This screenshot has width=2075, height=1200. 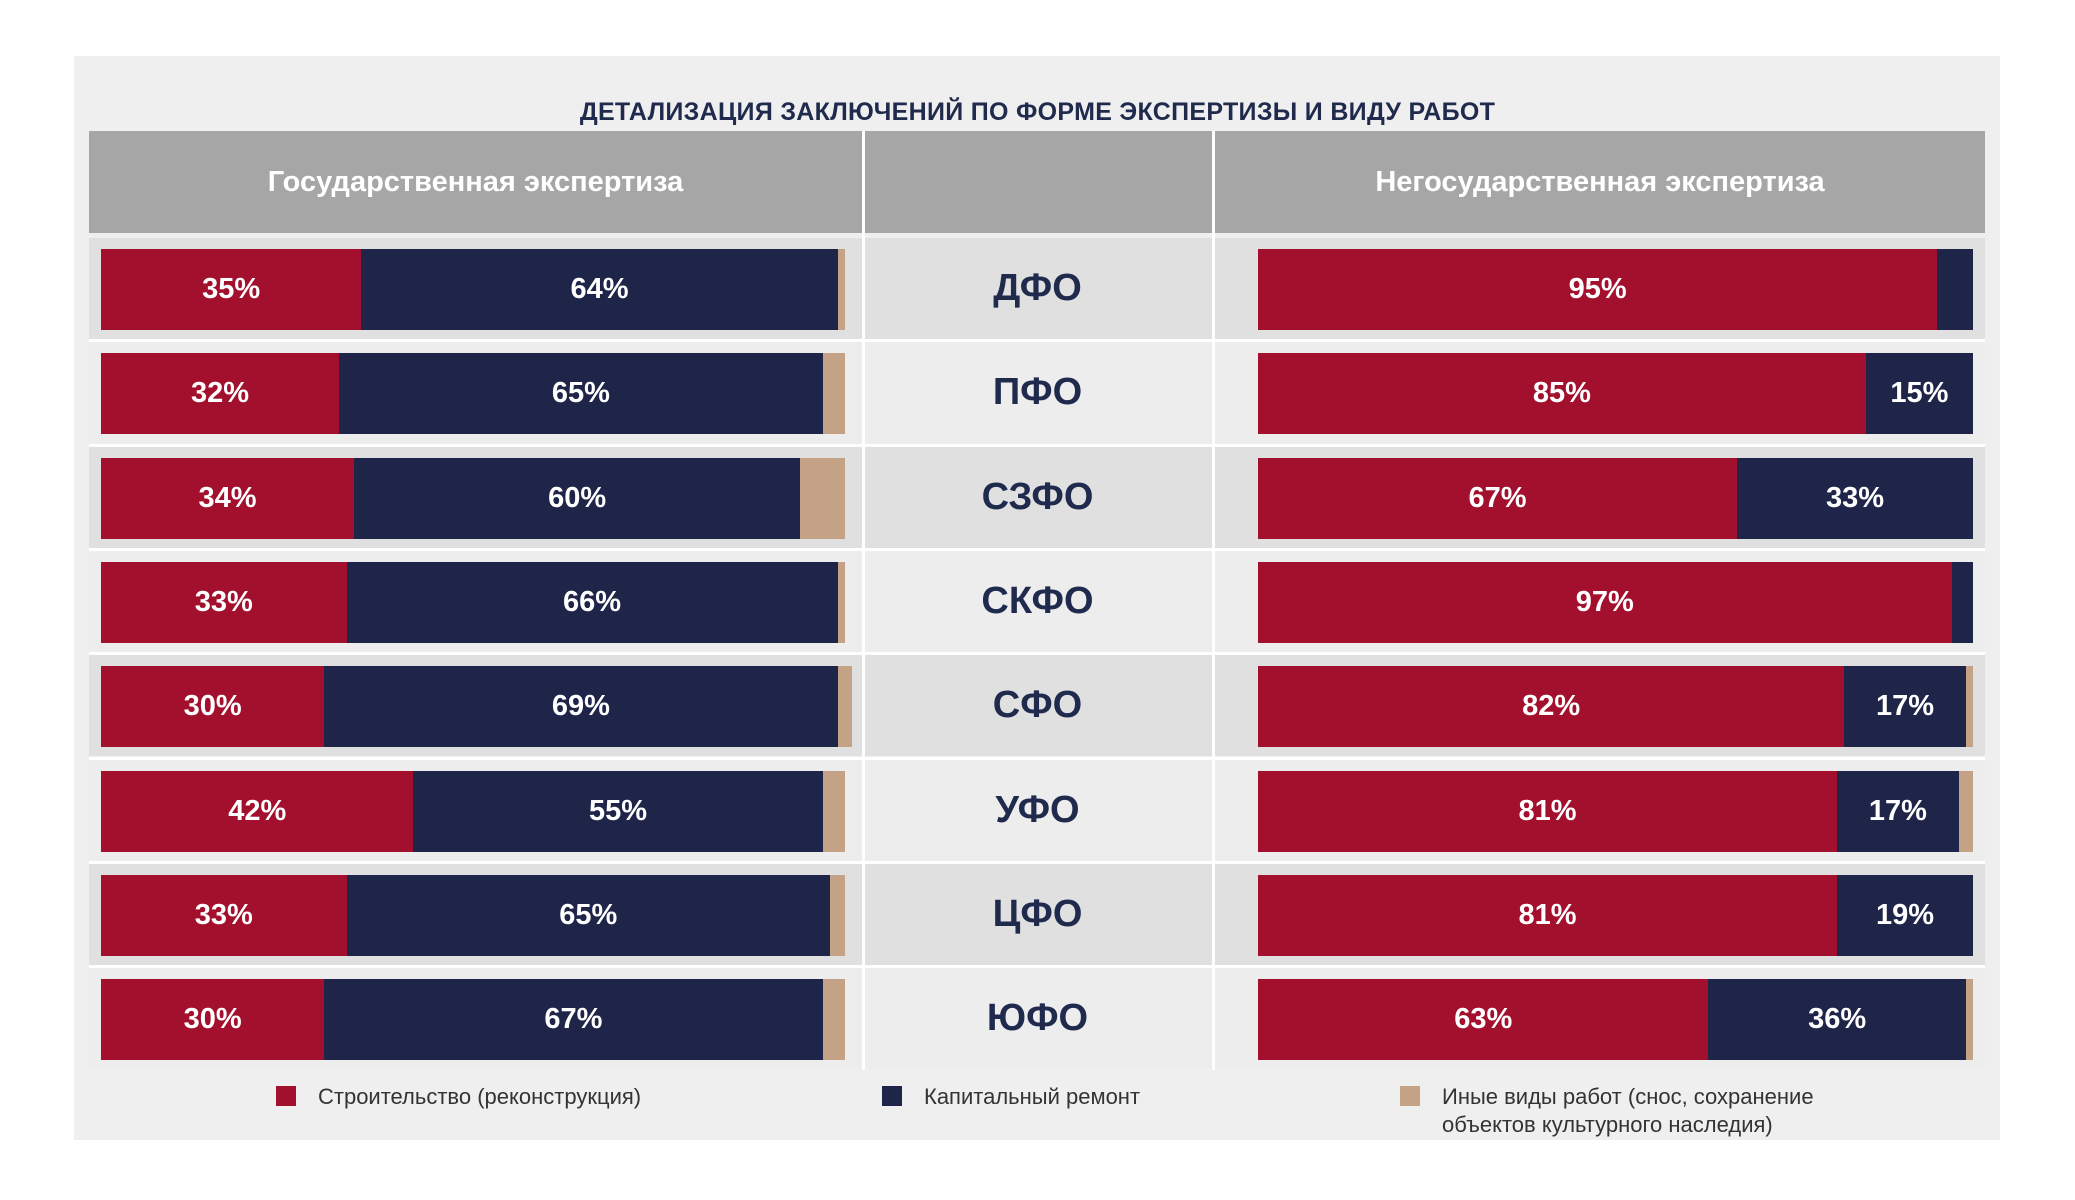 I want to click on legend-item-capital-repair: Капитальный ремонт, so click(x=1011, y=1097).